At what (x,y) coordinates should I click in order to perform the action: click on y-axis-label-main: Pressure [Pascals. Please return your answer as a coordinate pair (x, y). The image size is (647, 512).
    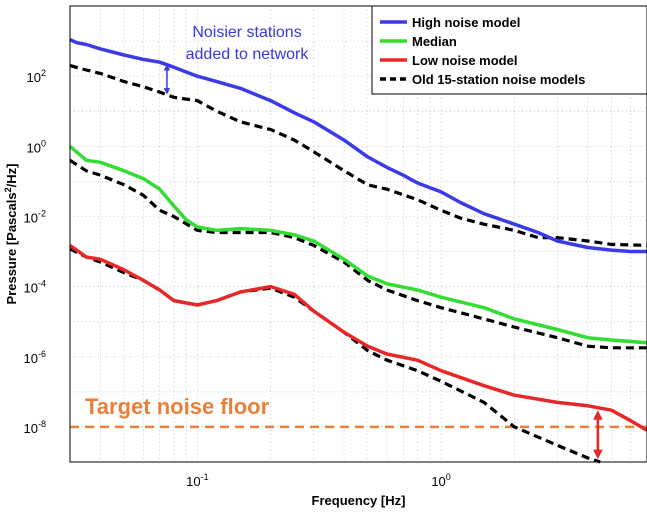
    Looking at the image, I should click on (11, 248).